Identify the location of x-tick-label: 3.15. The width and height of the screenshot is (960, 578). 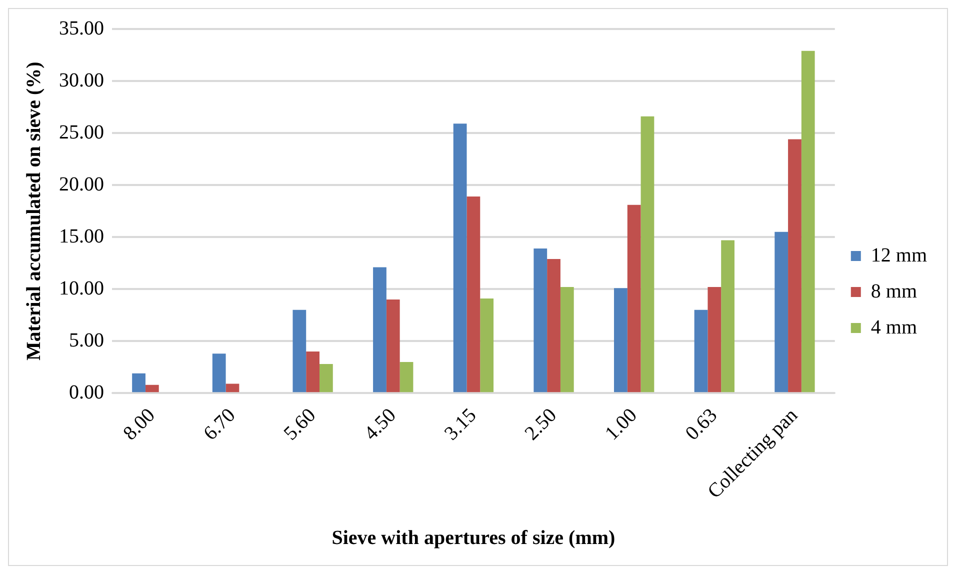
(460, 424).